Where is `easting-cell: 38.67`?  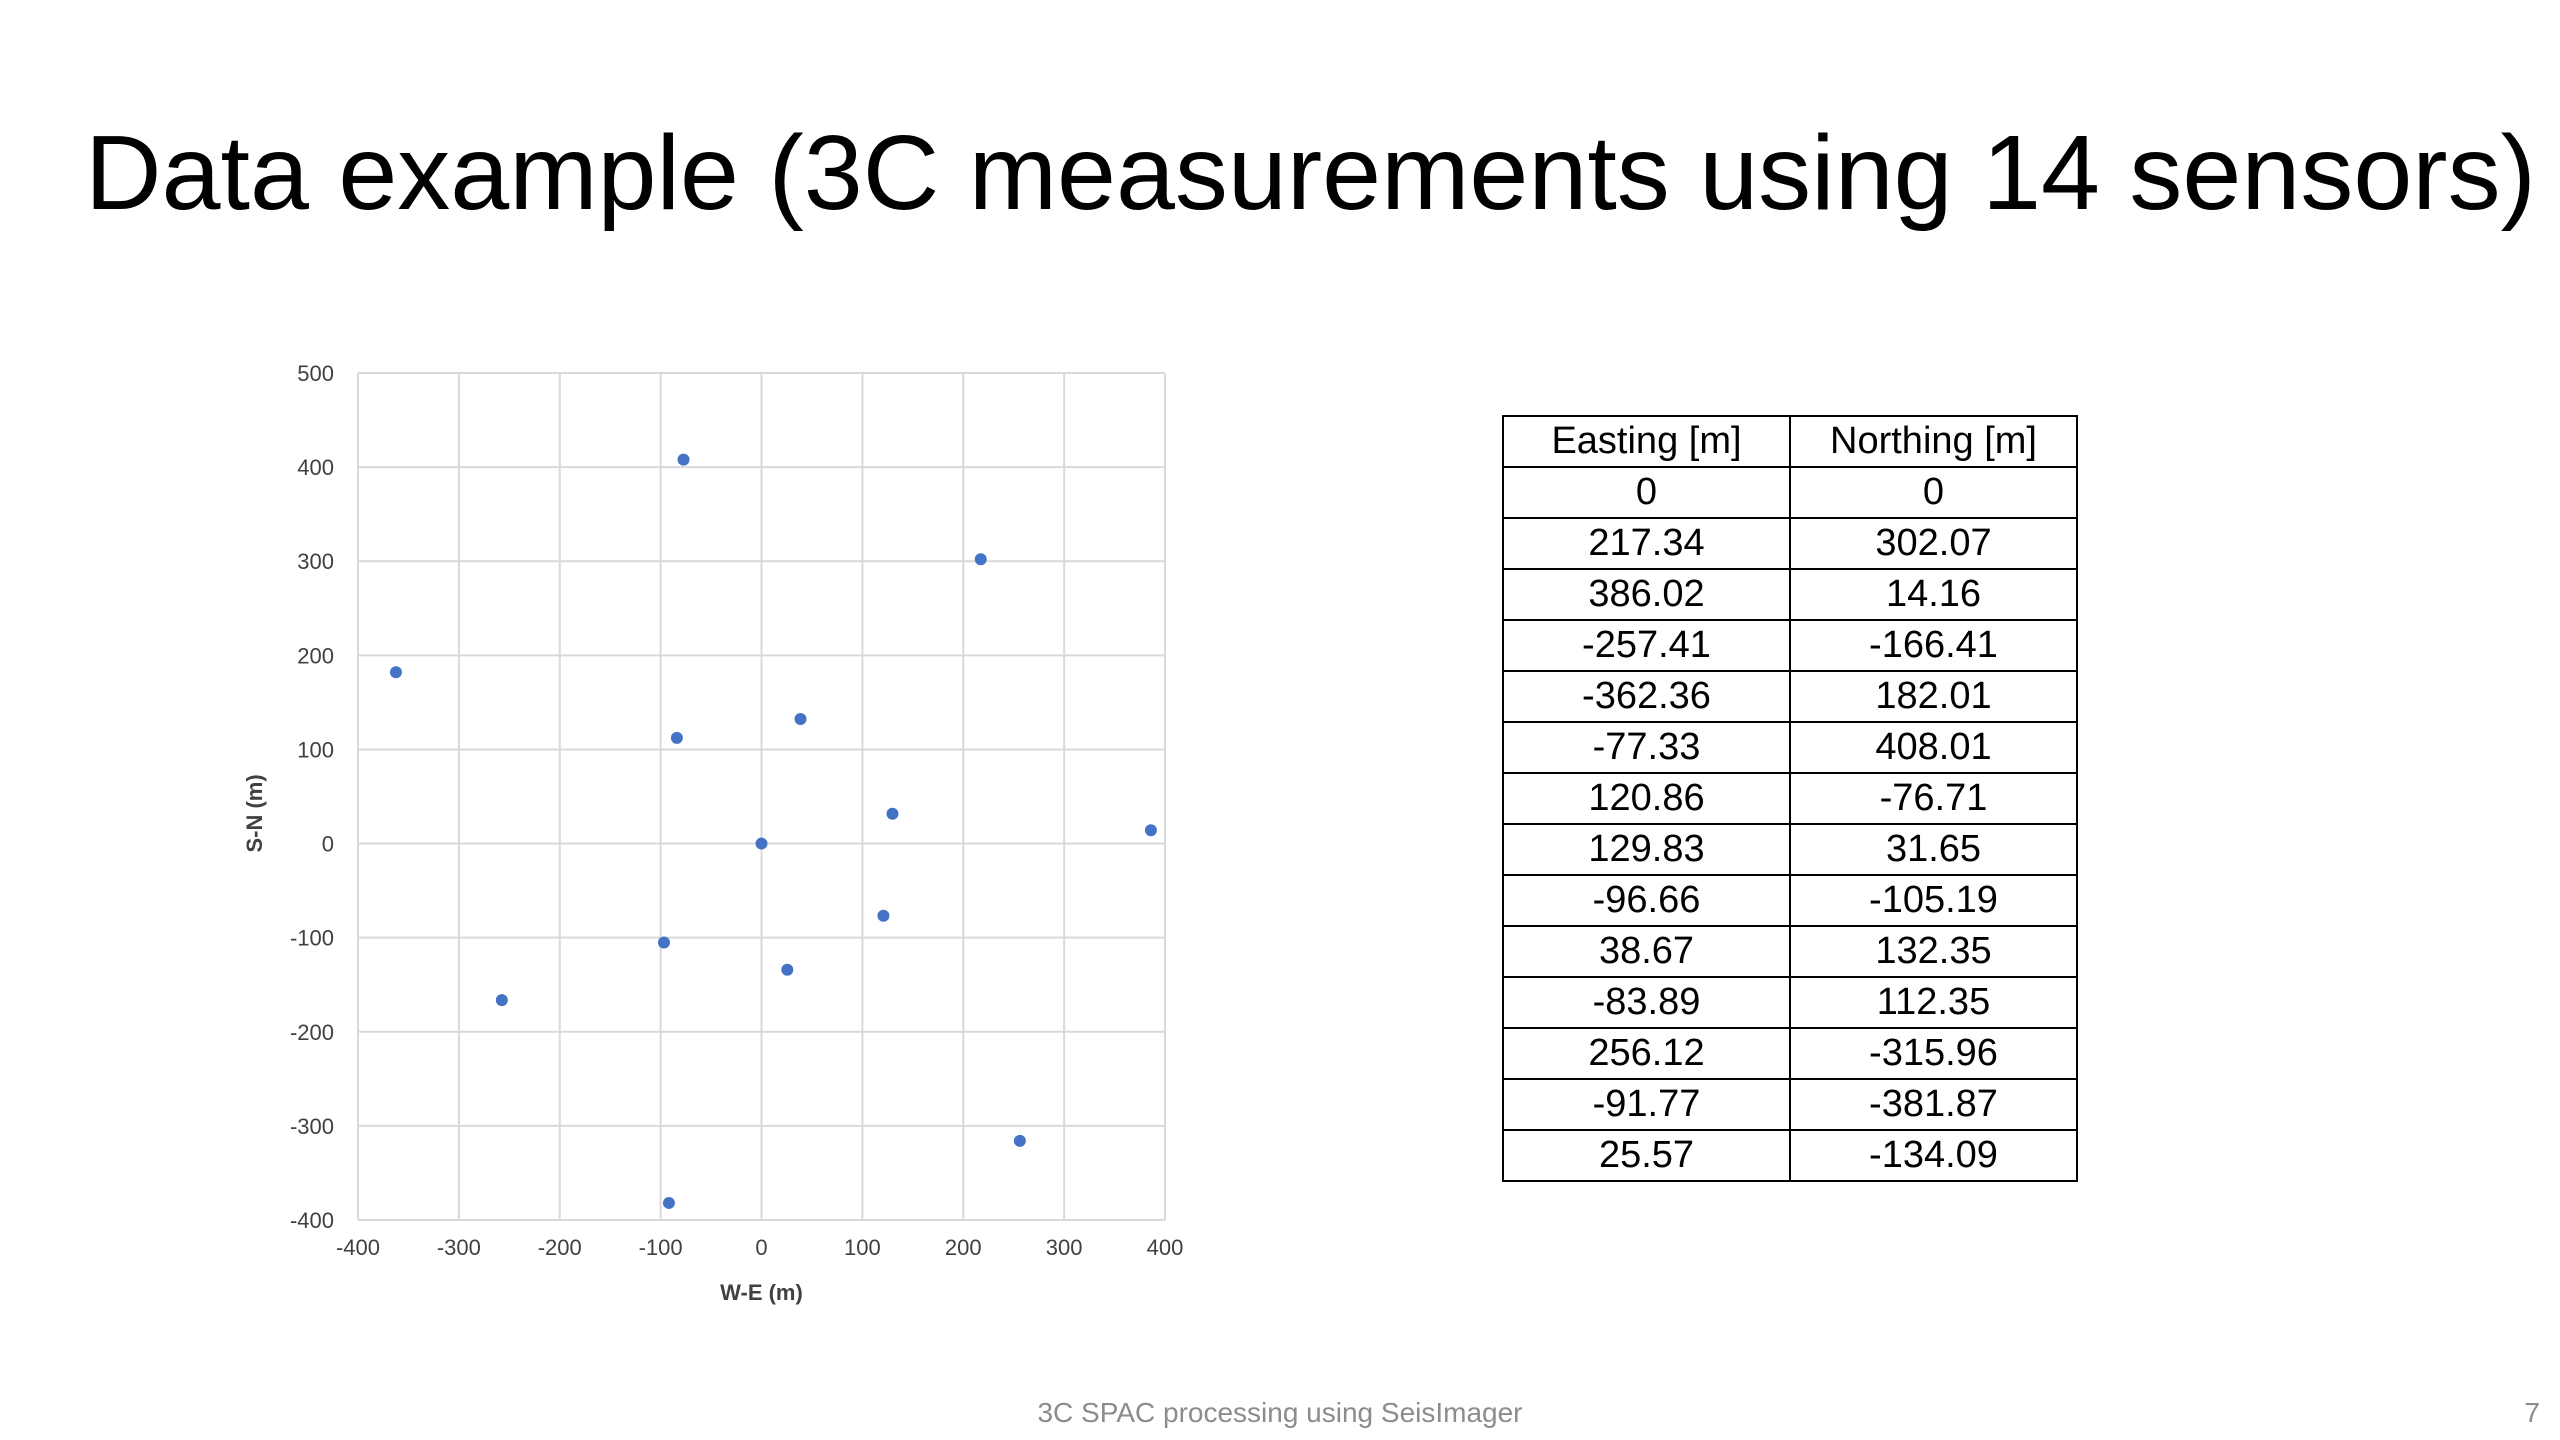
easting-cell: 38.67 is located at coordinates (1646, 951).